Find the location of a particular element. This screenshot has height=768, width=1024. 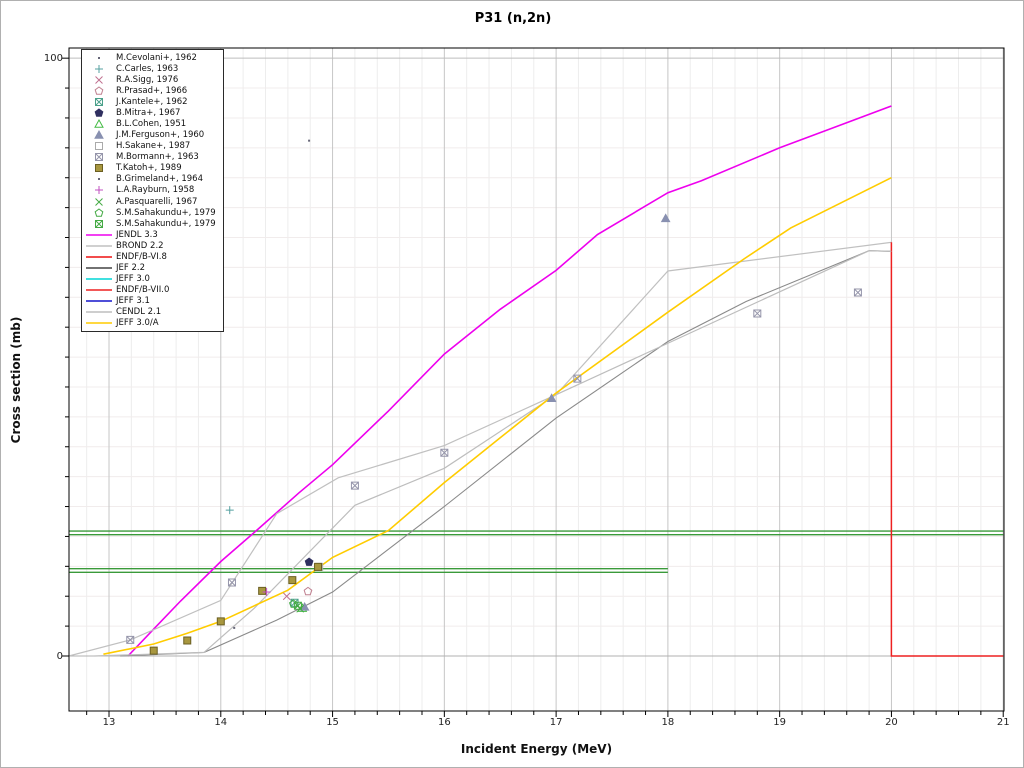

legend-item-experiment: H.Sakane+, 1987 is located at coordinates (152, 146).